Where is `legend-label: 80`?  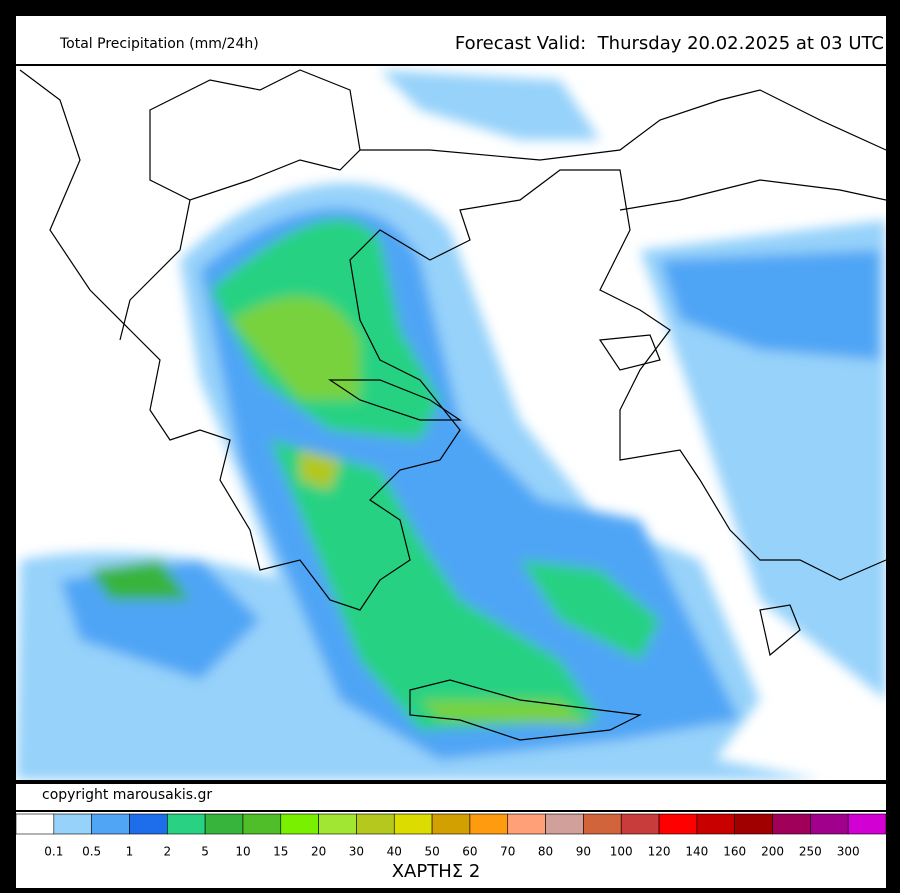 legend-label: 80 is located at coordinates (545, 852).